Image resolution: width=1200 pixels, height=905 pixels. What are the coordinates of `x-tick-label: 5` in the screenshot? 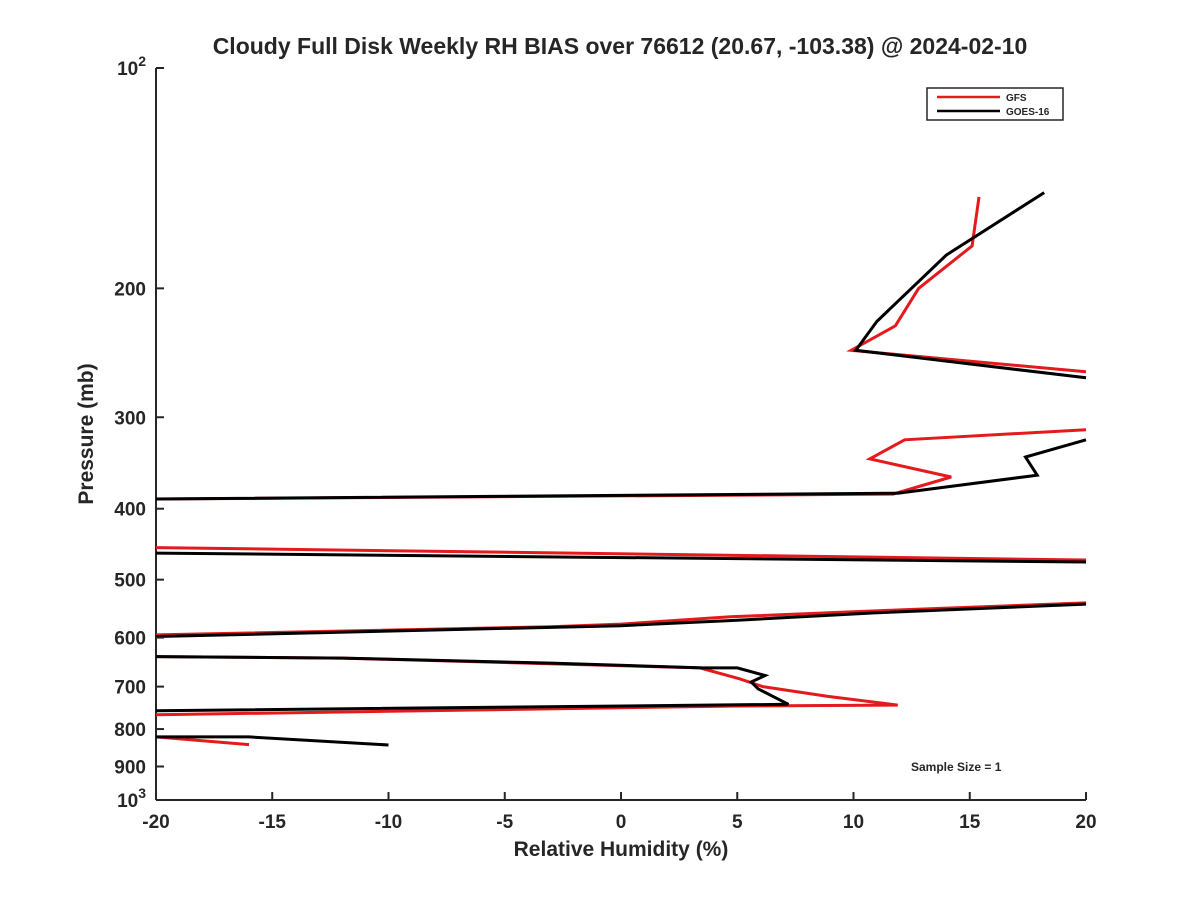 It's located at (737, 822).